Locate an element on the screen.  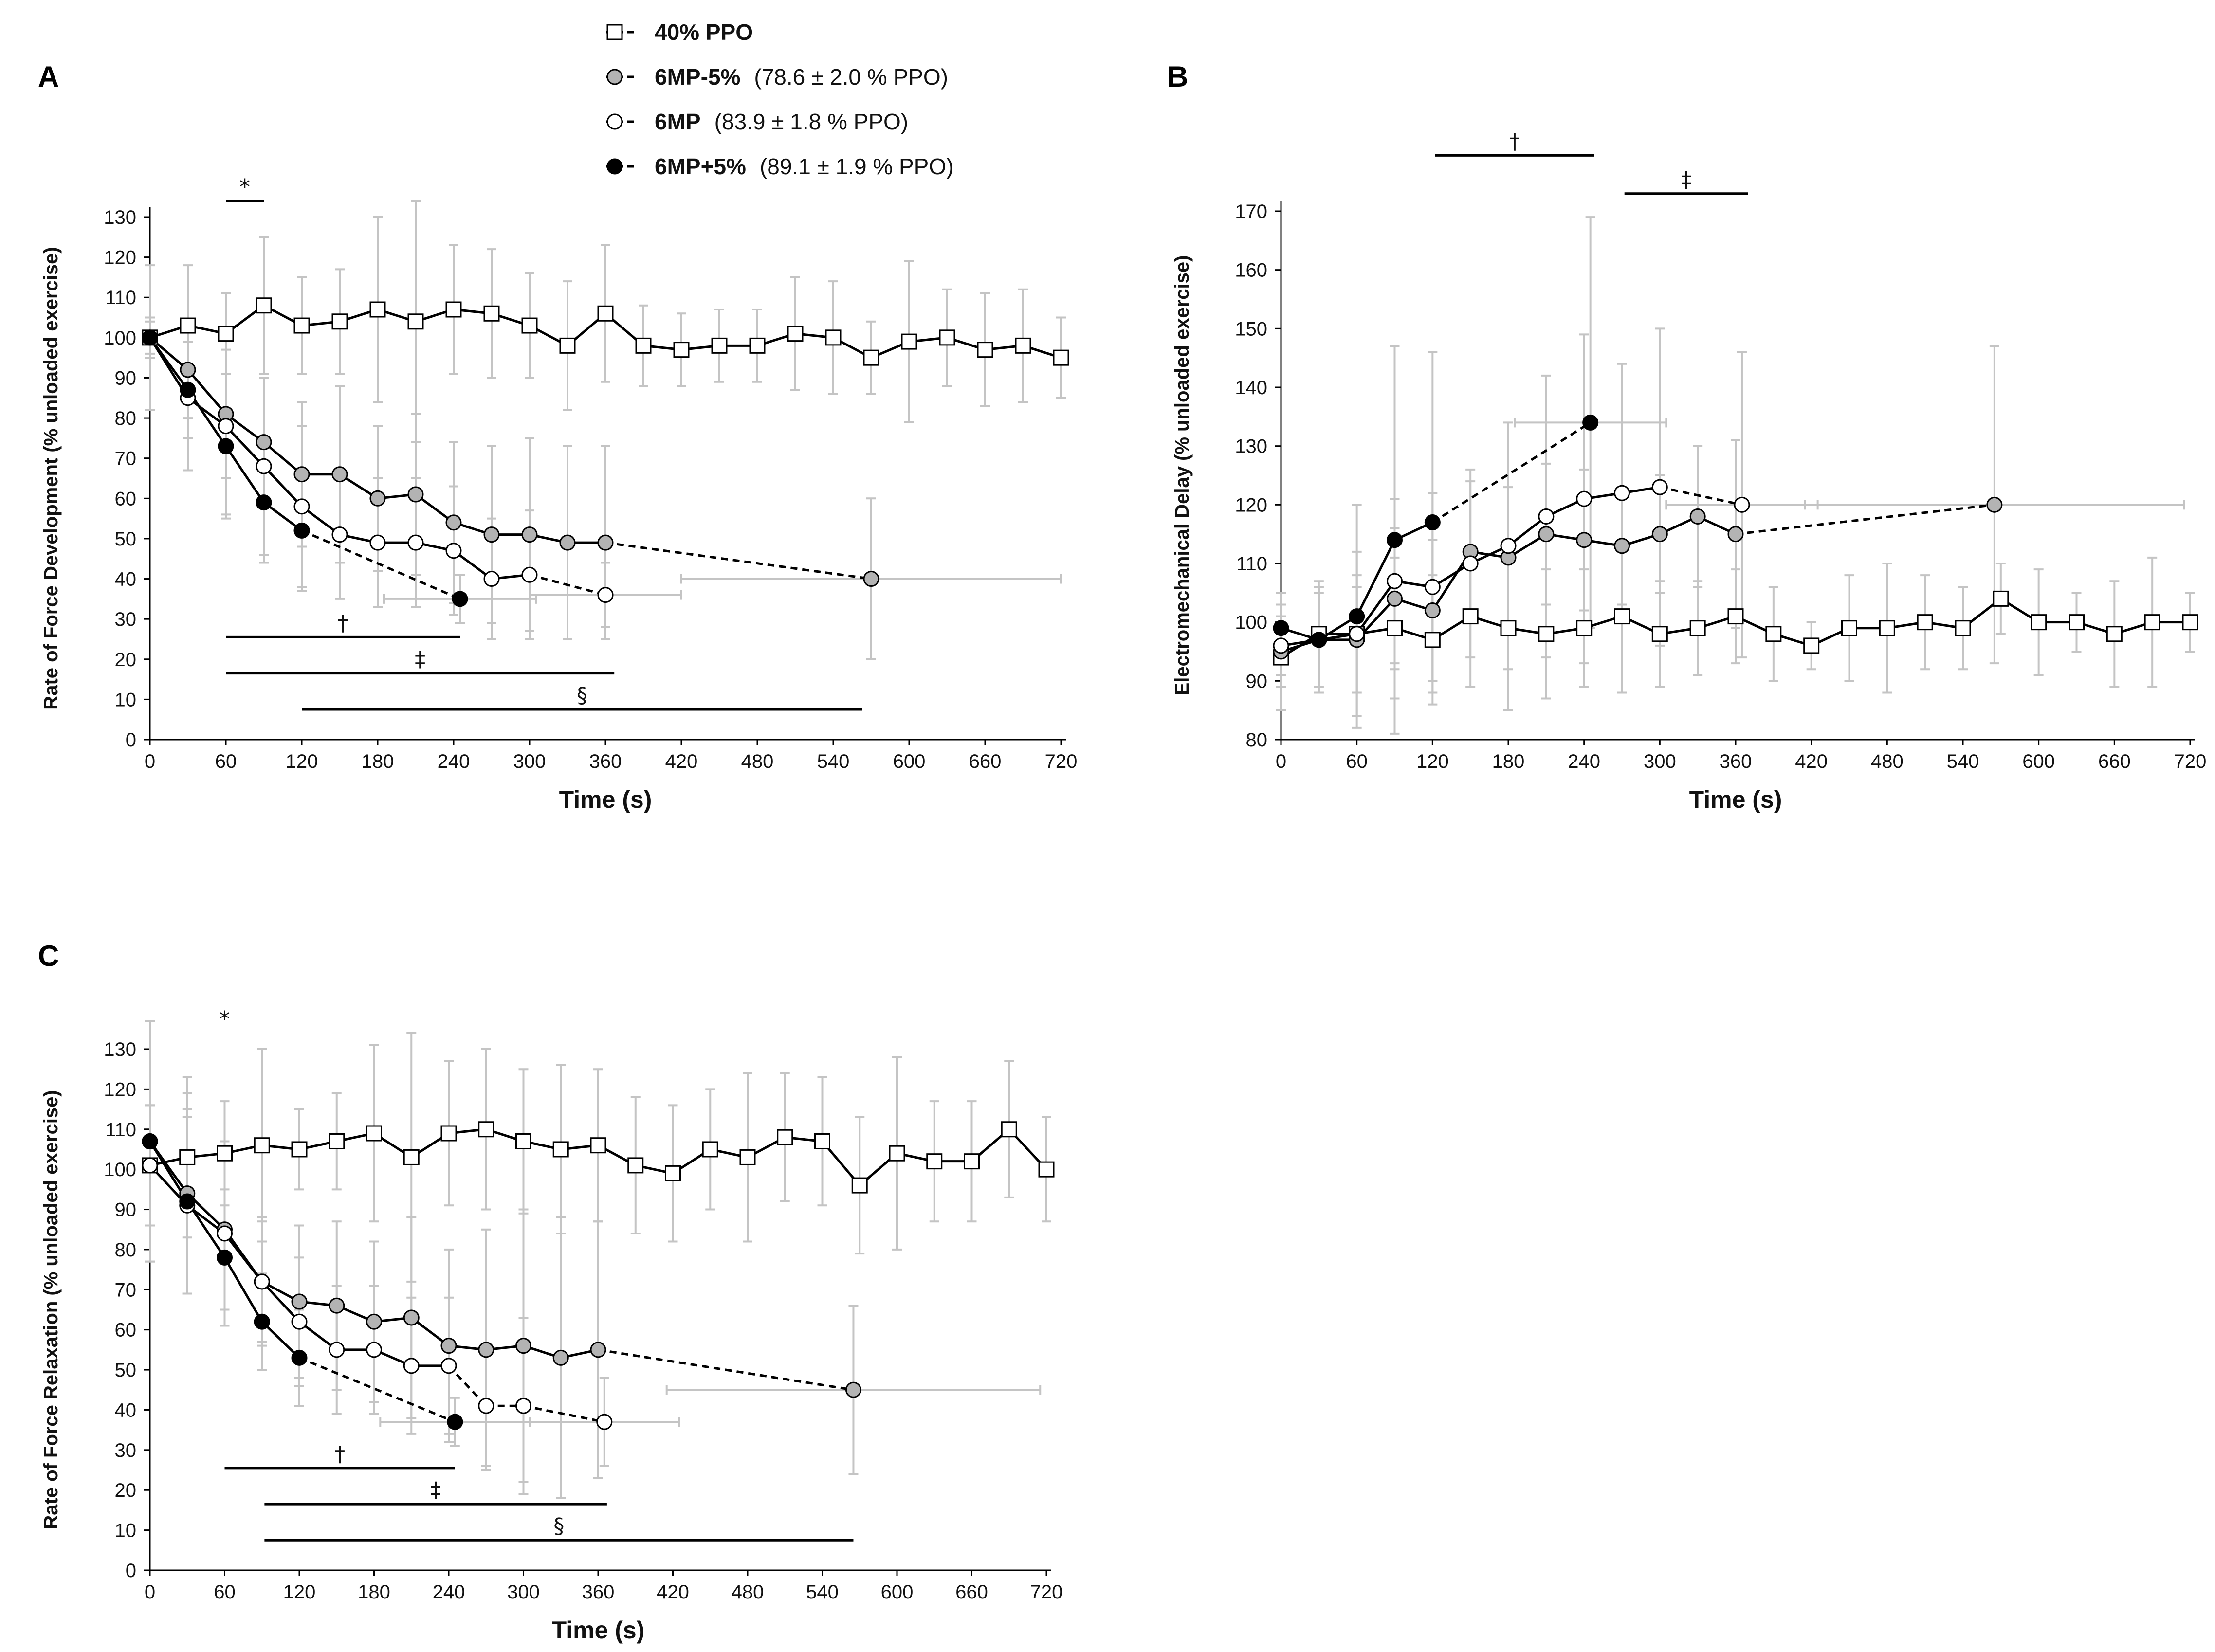
y-tick-label: 10 is located at coordinates (126, 699).